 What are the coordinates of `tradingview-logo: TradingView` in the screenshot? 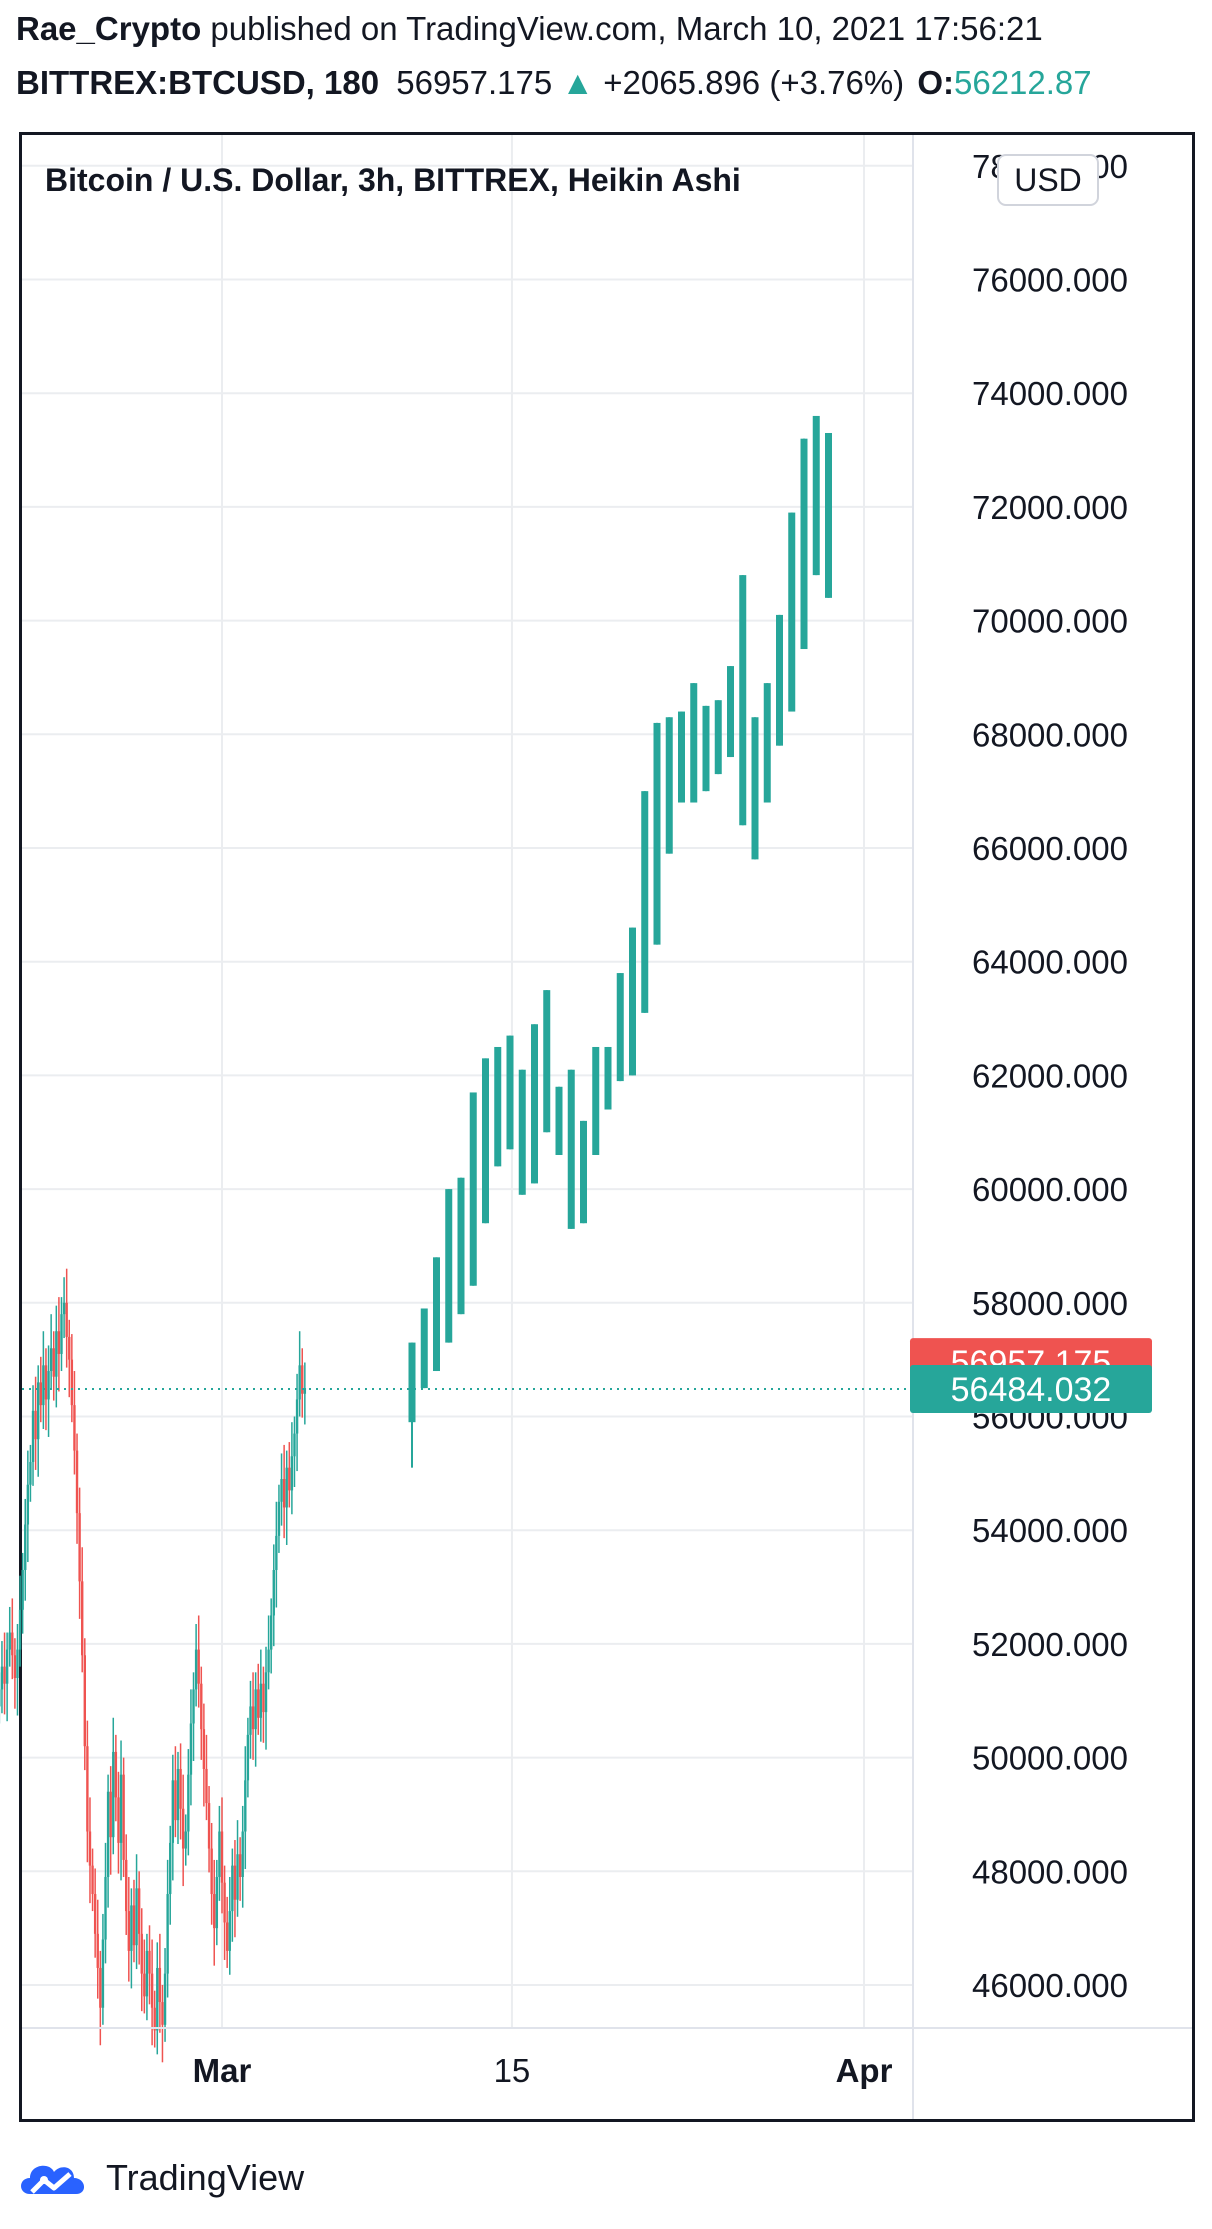 It's located at (160, 2178).